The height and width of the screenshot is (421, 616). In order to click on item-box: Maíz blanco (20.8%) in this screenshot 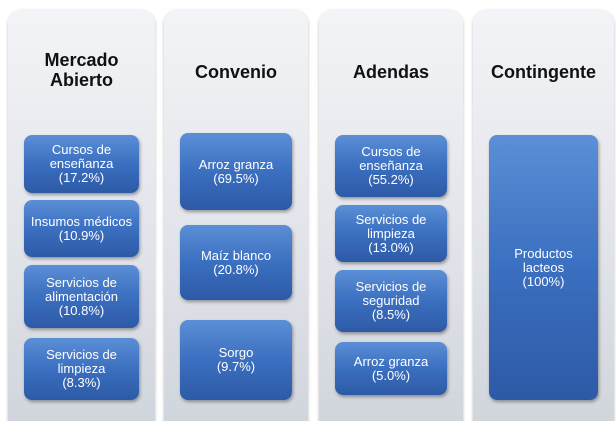, I will do `click(236, 262)`.